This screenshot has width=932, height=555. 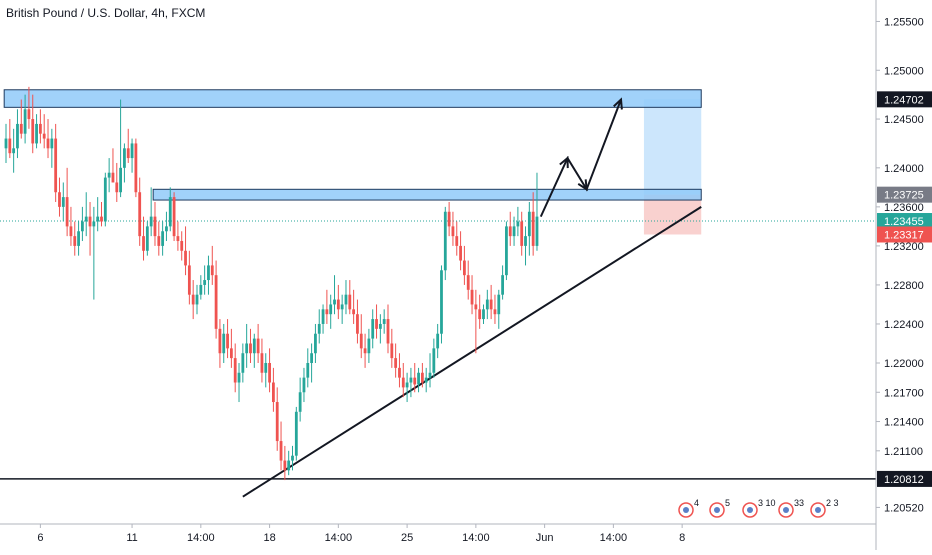 I want to click on stop-price-badge: 1.23317, so click(x=904, y=235).